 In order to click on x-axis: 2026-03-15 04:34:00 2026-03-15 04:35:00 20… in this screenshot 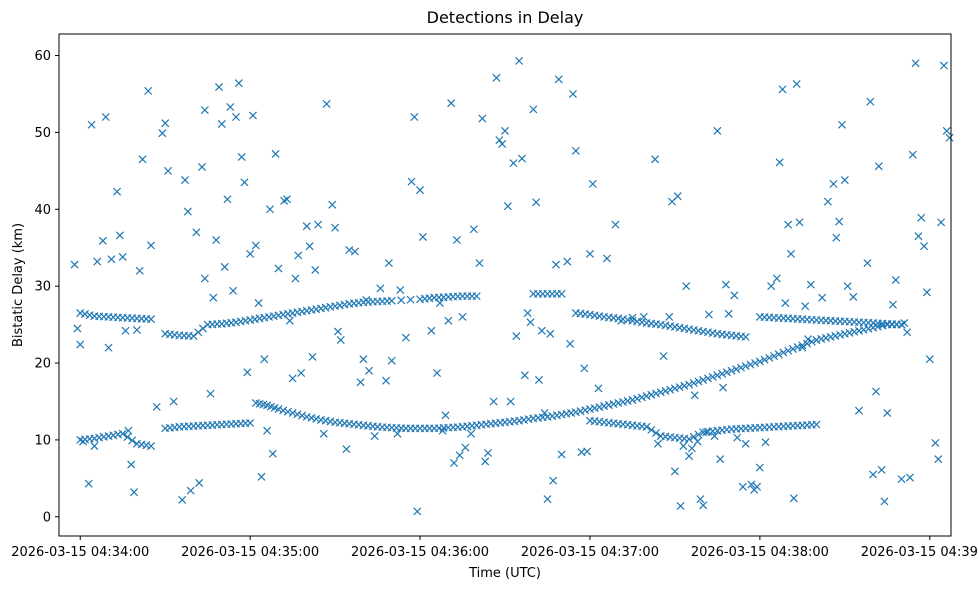, I will do `click(495, 548)`.